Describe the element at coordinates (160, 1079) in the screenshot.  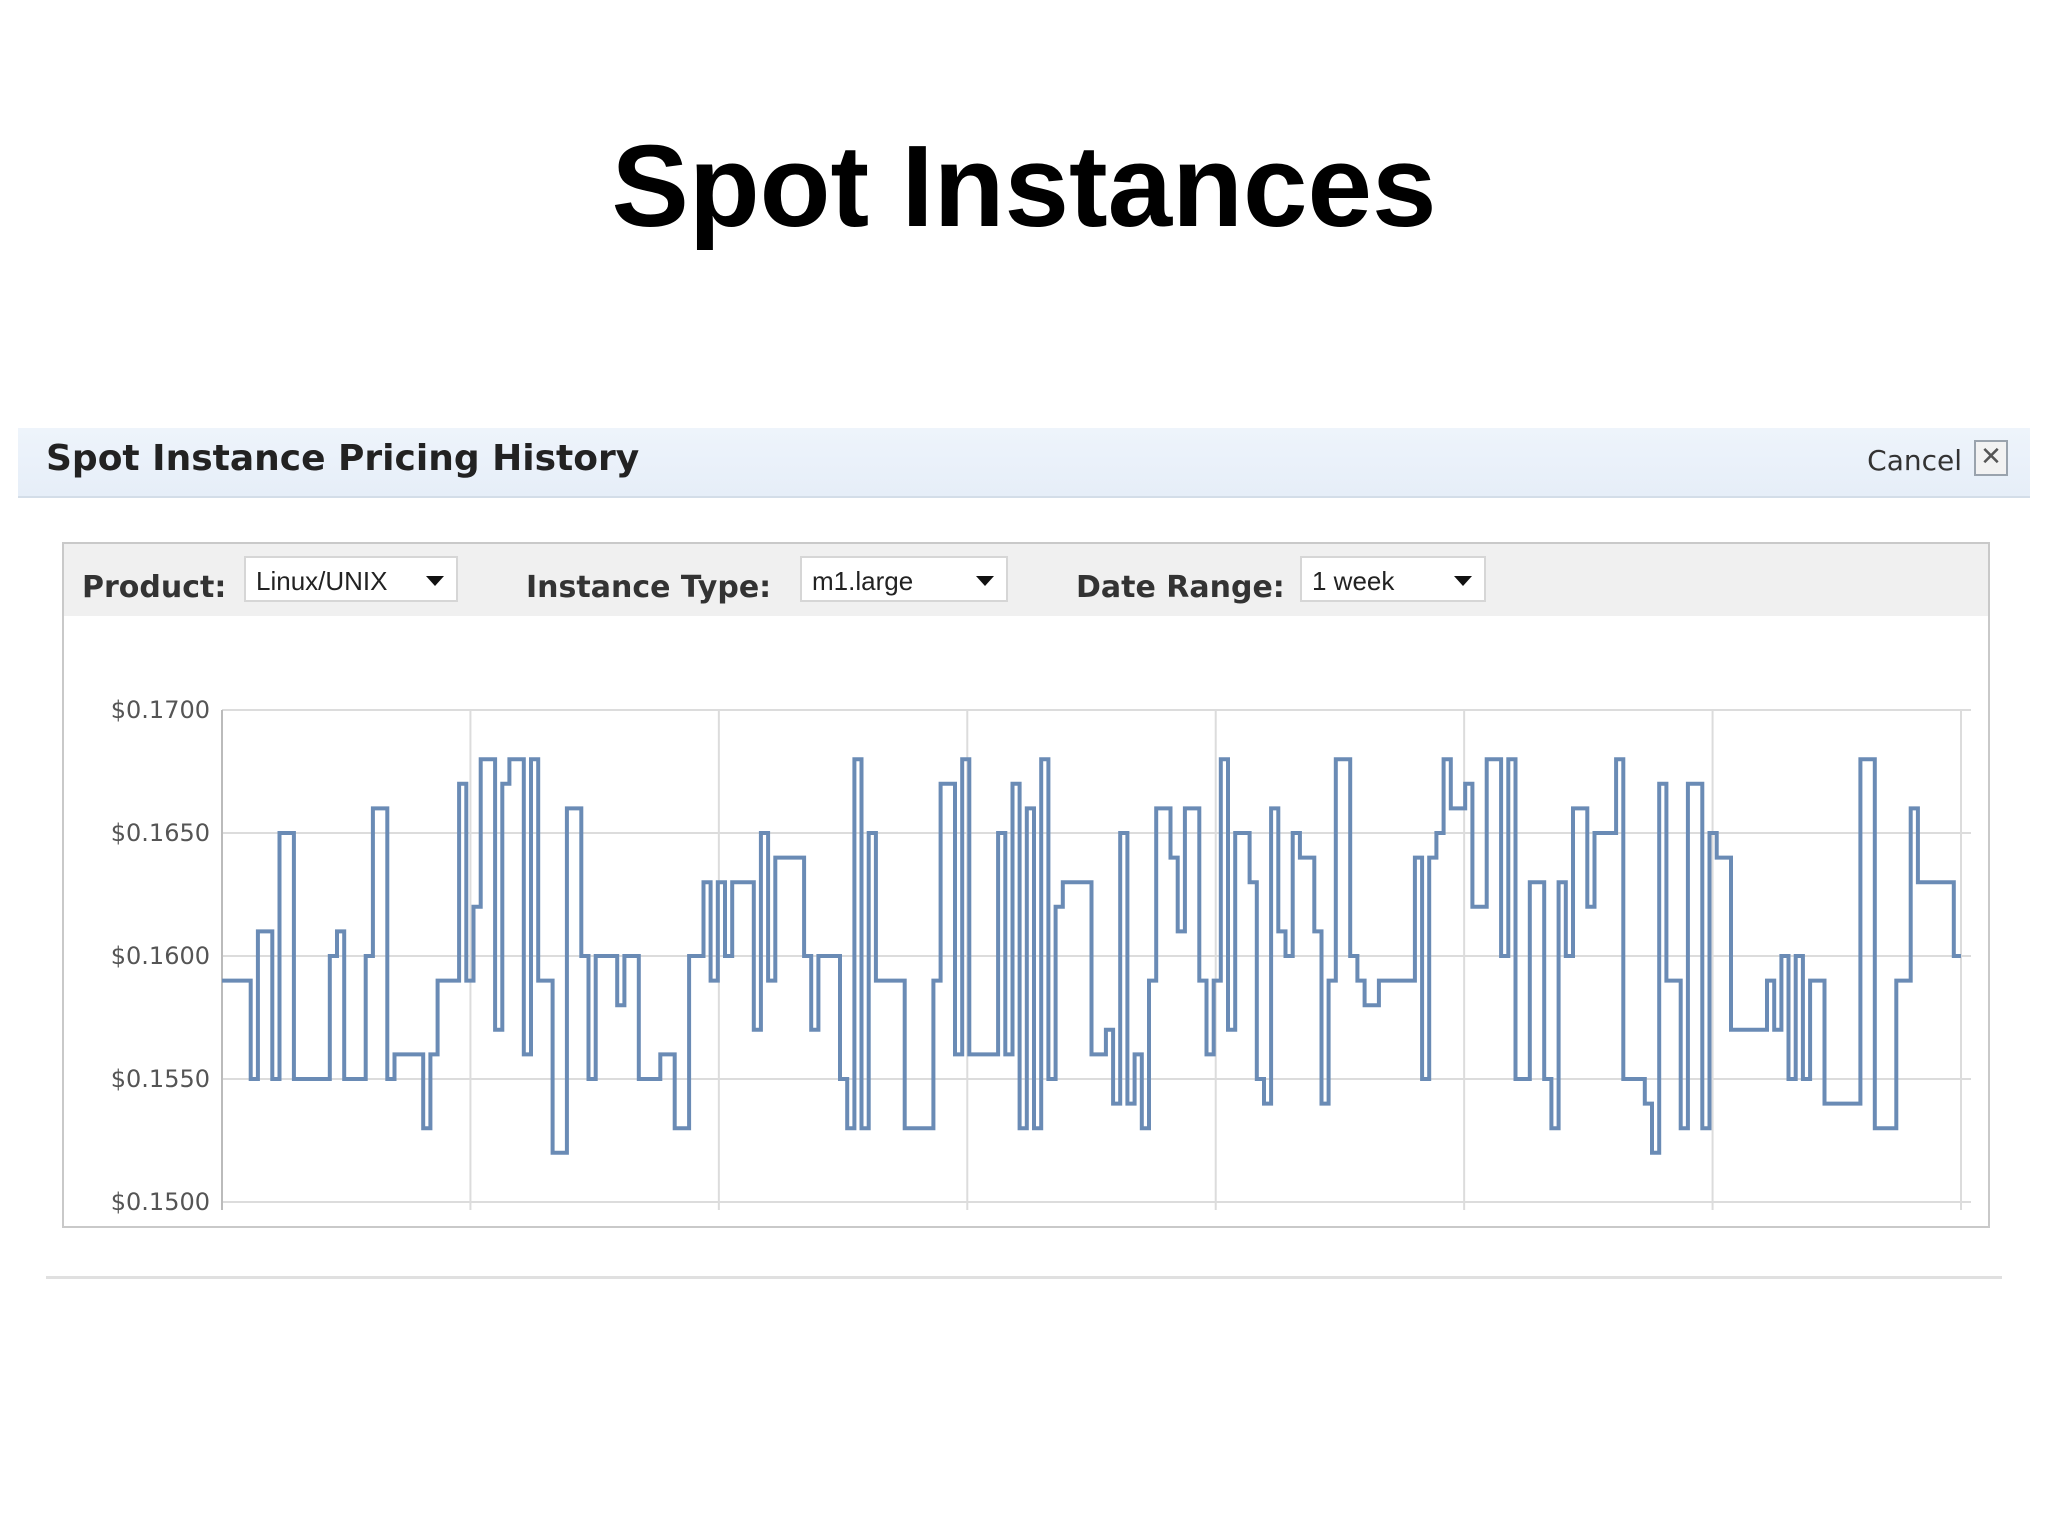
I see `y-tick-label: $0.1550` at that location.